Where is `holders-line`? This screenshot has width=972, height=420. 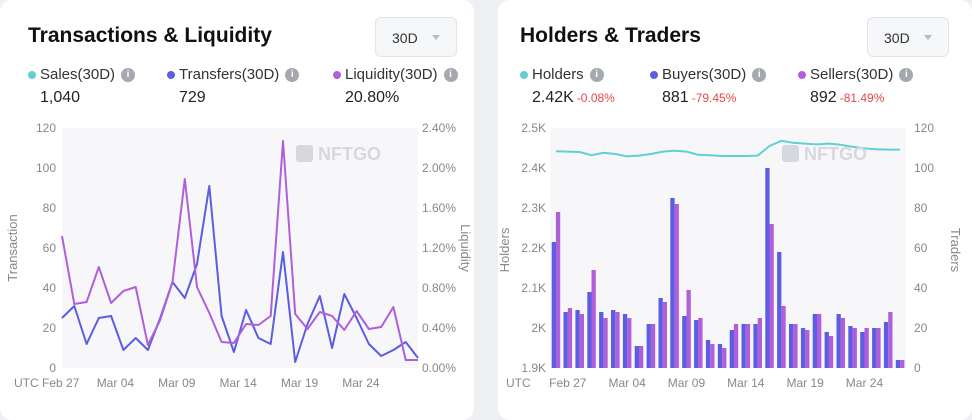
holders-line is located at coordinates (728, 148).